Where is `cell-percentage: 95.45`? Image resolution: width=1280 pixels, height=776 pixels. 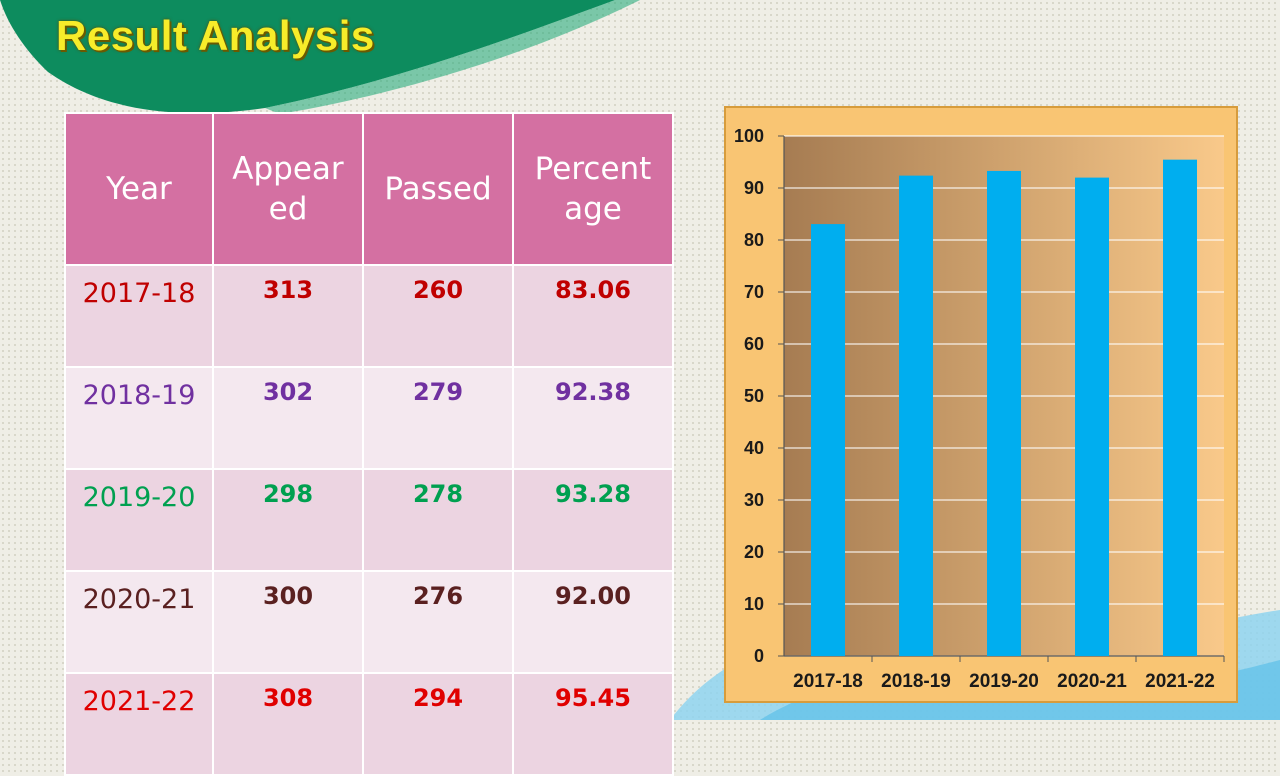
cell-percentage: 95.45 is located at coordinates (593, 724).